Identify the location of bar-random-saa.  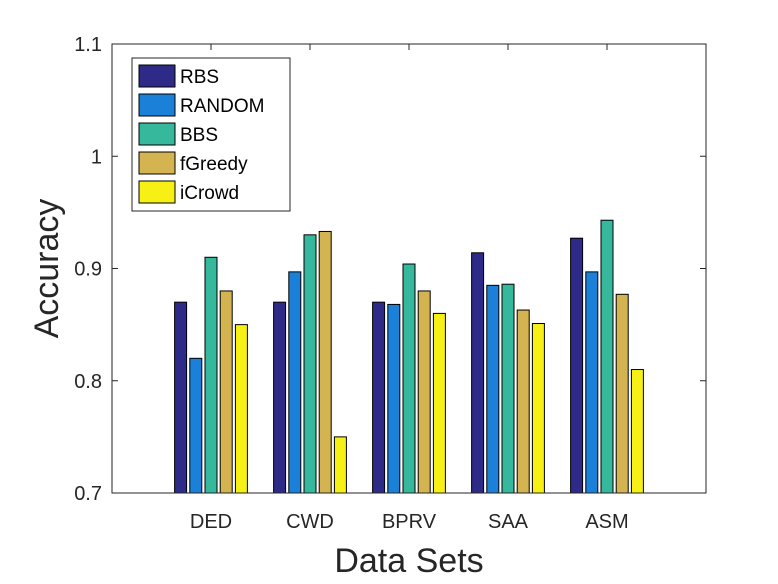
(493, 389).